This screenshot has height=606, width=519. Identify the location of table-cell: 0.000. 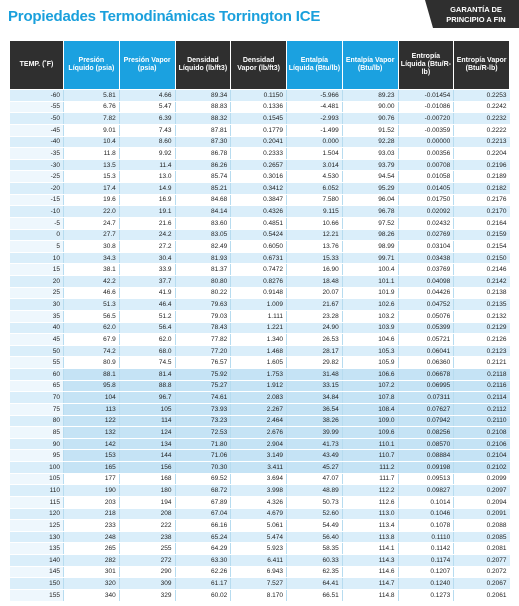
(314, 142).